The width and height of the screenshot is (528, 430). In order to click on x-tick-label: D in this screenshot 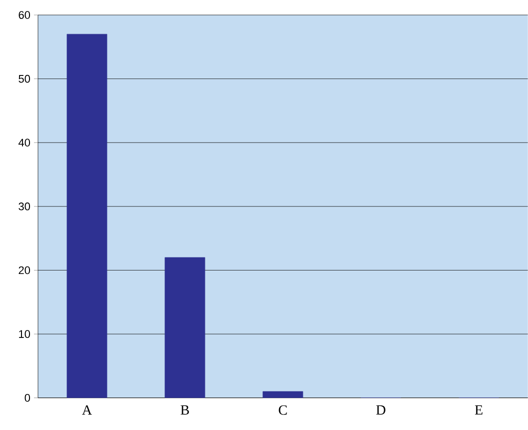, I will do `click(381, 410)`.